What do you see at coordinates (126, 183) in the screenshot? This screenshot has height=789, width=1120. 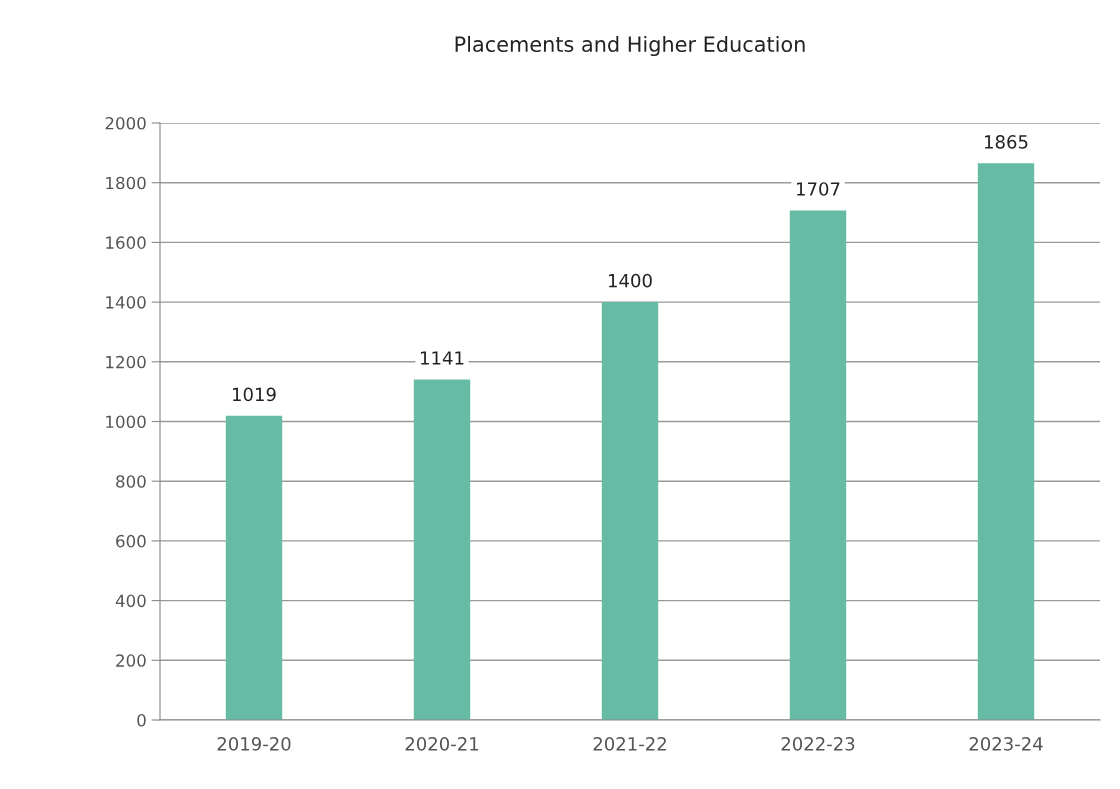 I see `y-tick-label: 1800` at bounding box center [126, 183].